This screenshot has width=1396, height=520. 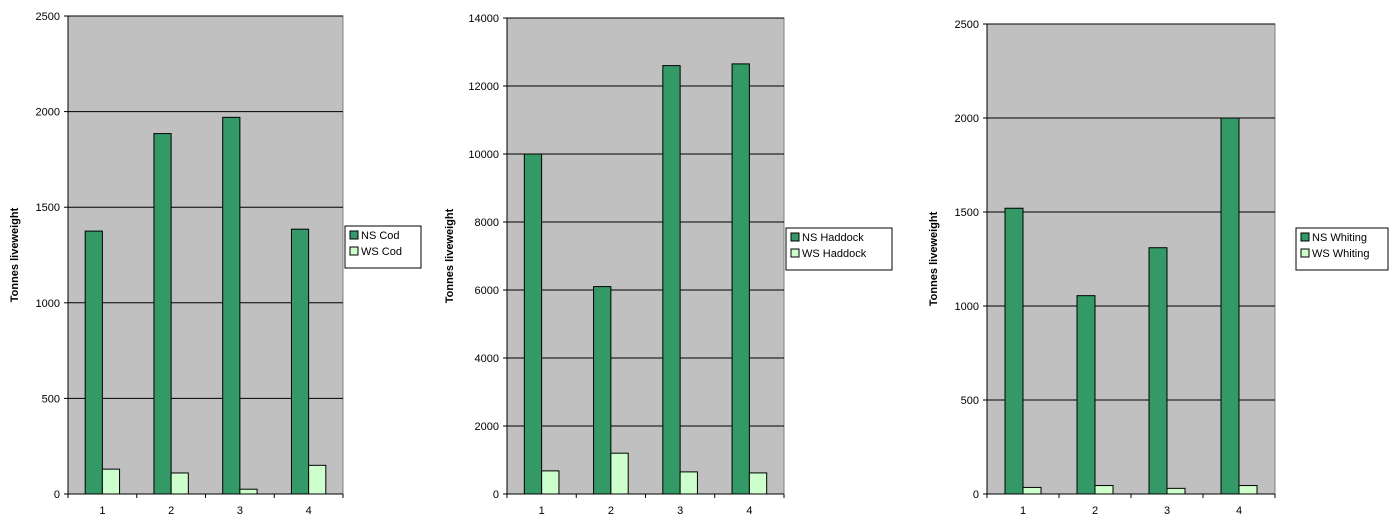 What do you see at coordinates (1340, 254) in the screenshot?
I see `legend-entry: WS Whiting` at bounding box center [1340, 254].